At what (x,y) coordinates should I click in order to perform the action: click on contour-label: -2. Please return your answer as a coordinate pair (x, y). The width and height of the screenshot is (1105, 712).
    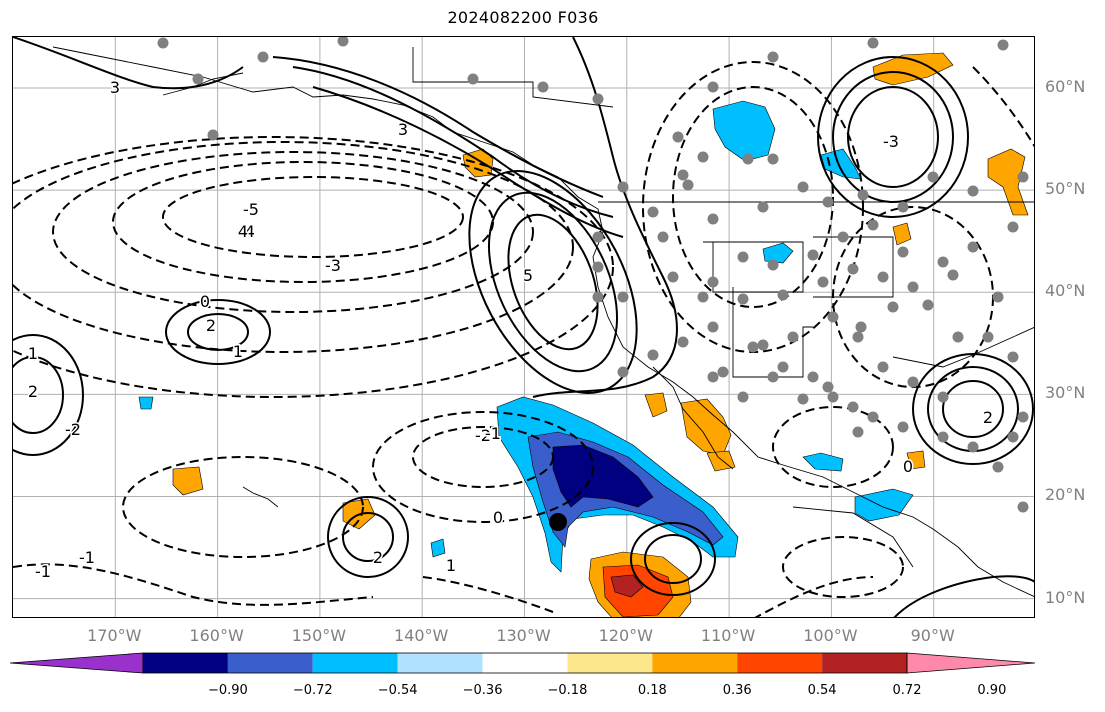
    Looking at the image, I should click on (73, 429).